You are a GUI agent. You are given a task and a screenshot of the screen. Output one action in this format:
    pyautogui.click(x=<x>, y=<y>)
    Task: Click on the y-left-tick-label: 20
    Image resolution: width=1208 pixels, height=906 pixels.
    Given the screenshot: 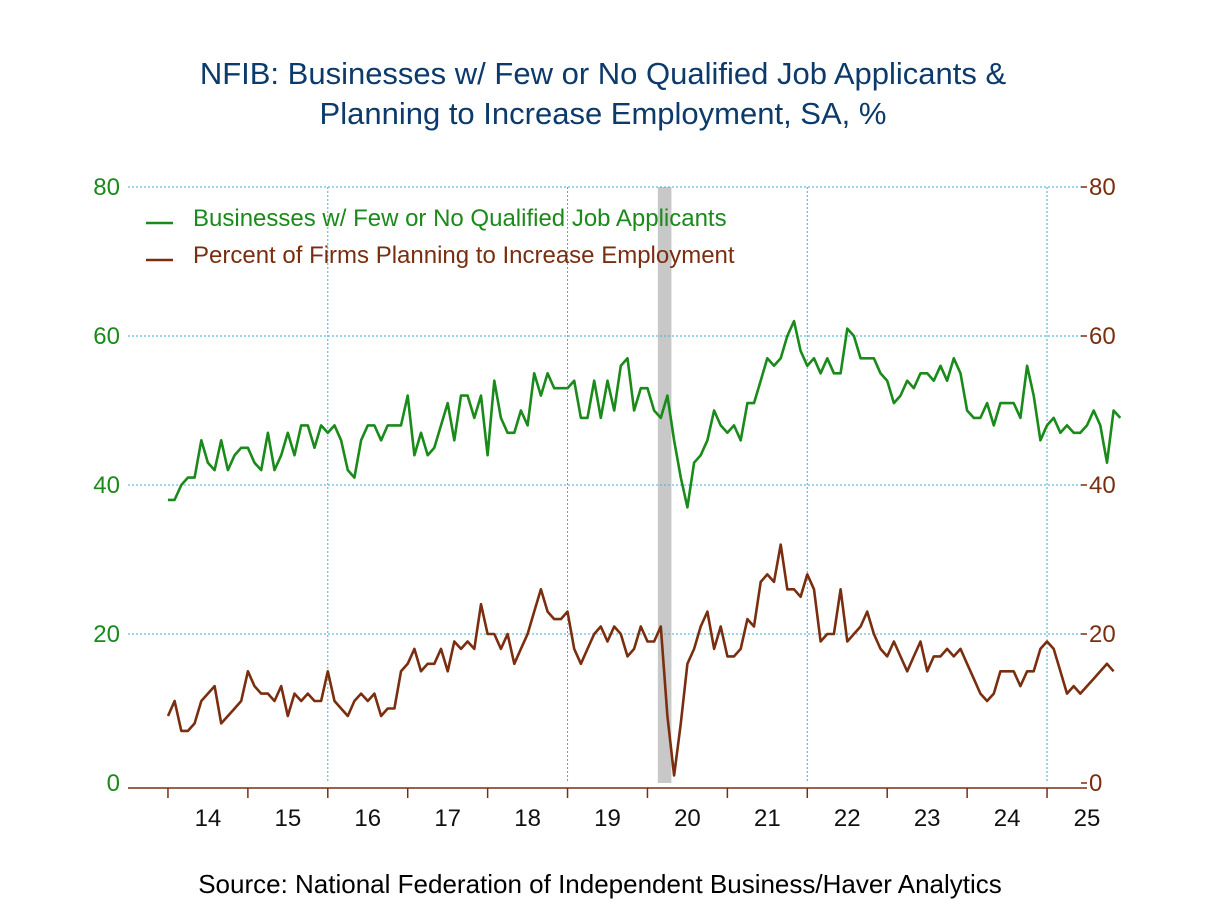 What is the action you would take?
    pyautogui.click(x=106, y=634)
    